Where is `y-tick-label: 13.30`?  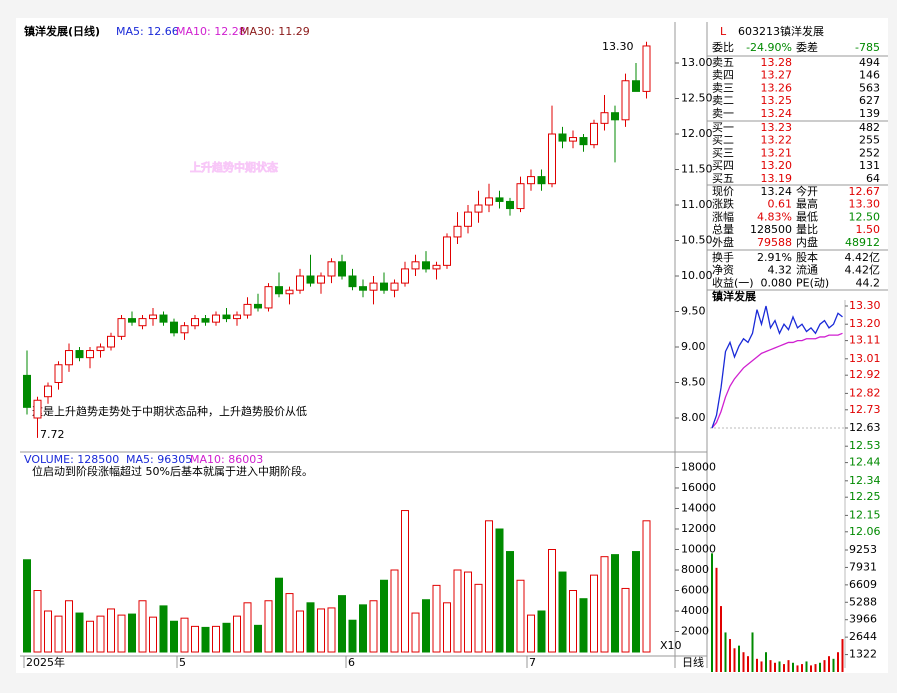 y-tick-label: 13.30 is located at coordinates (865, 305).